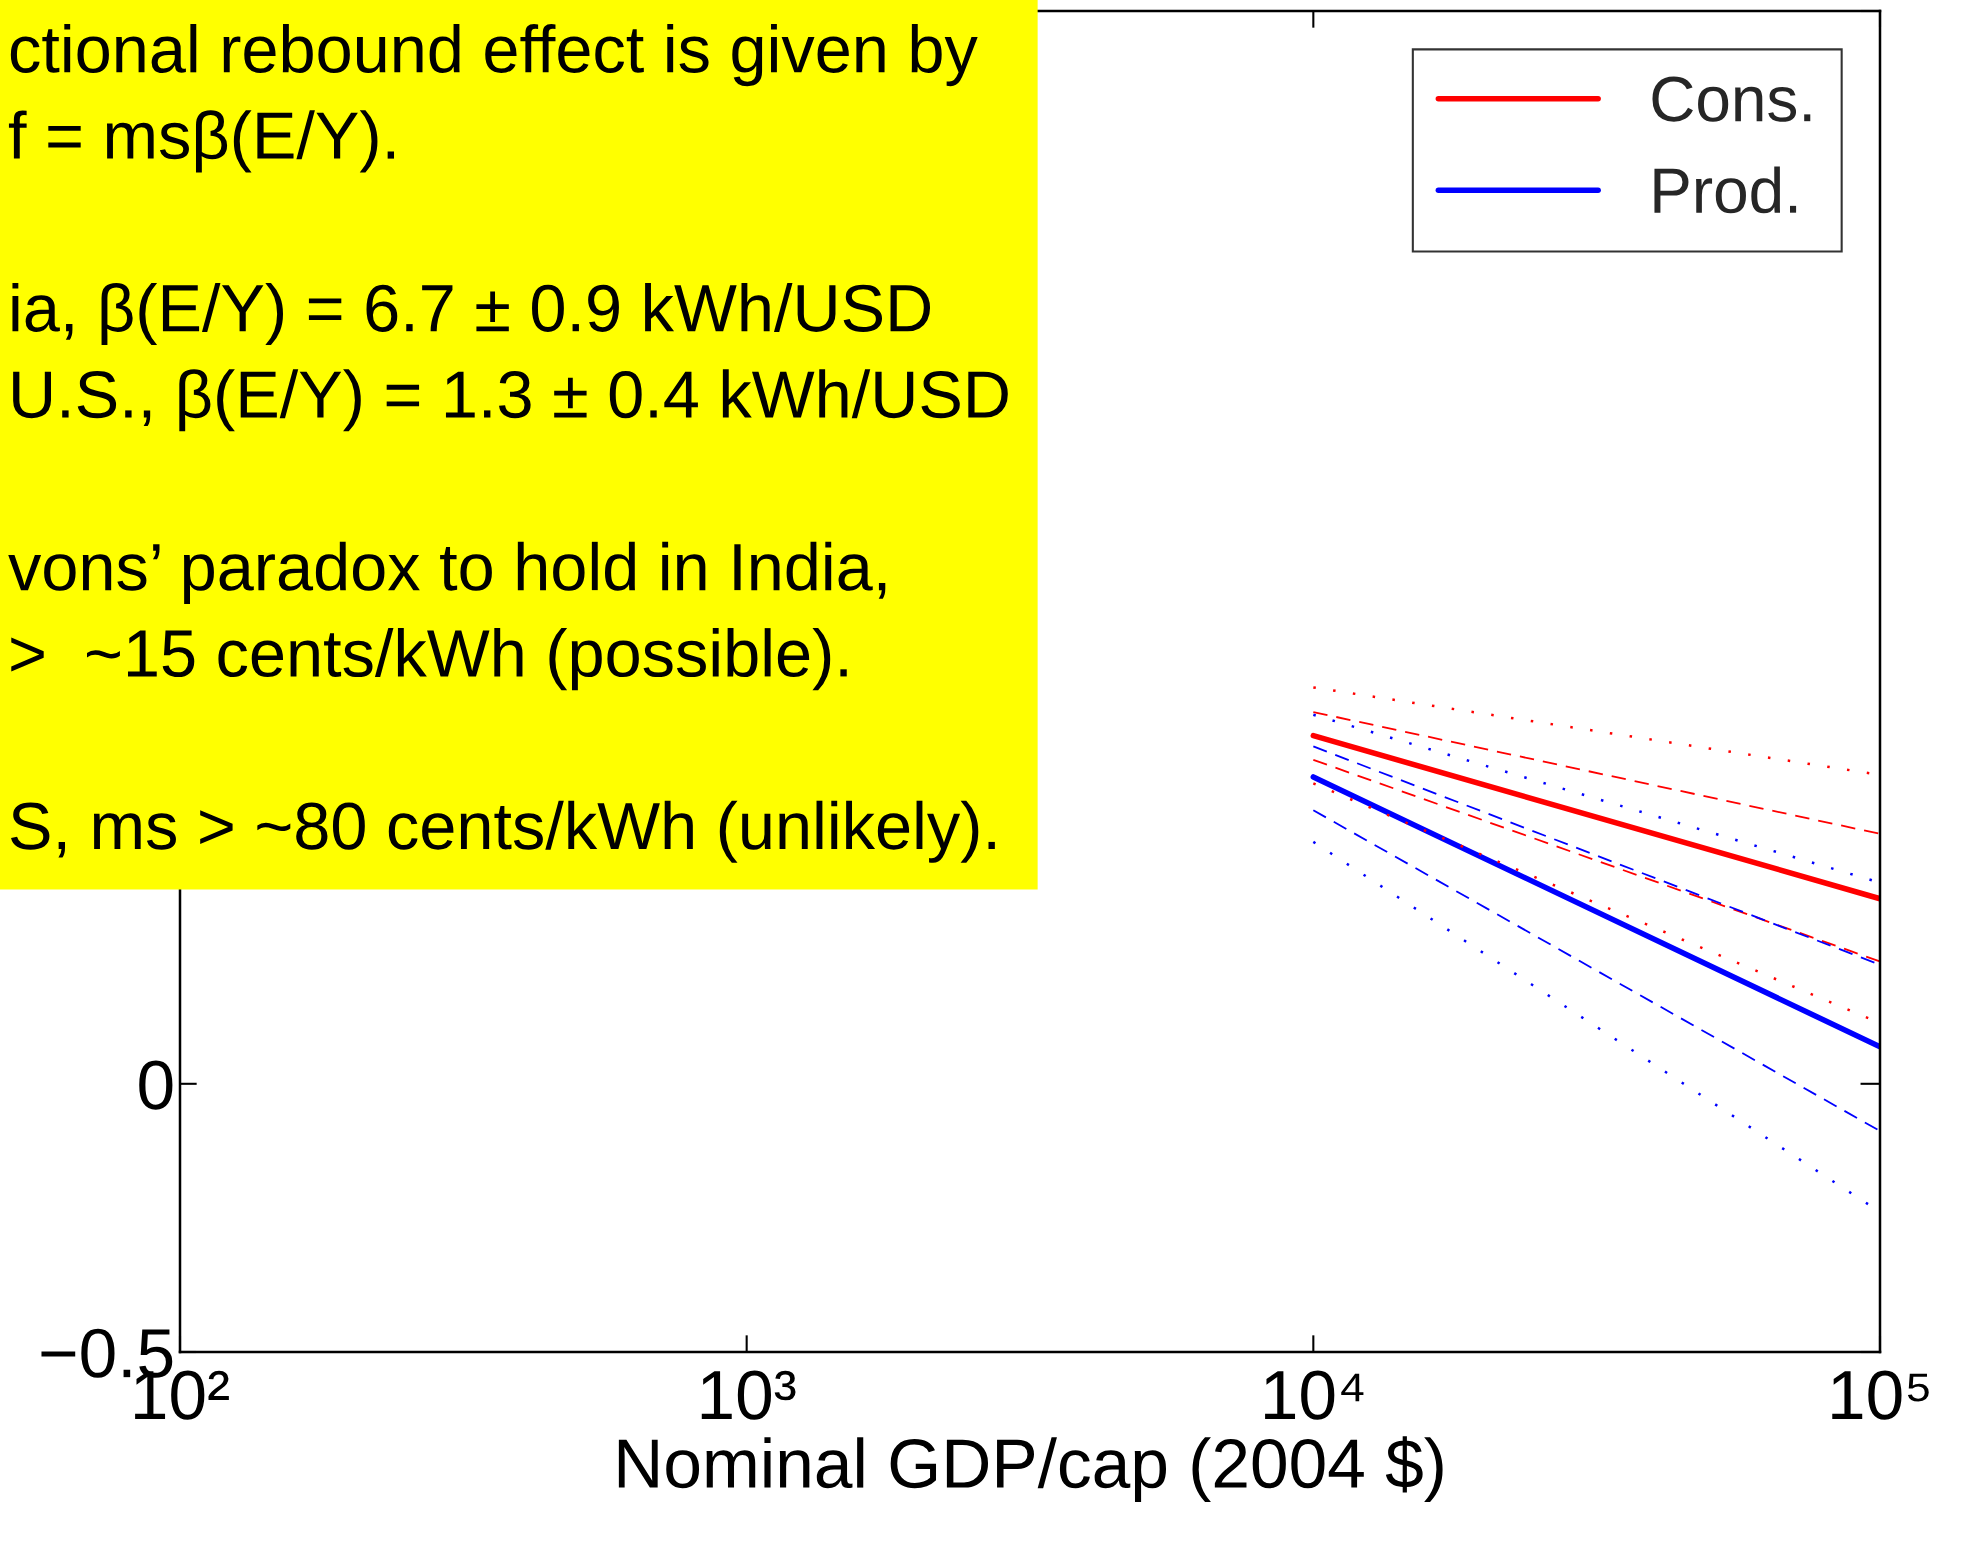  What do you see at coordinates (1030, 1469) in the screenshot?
I see `x-axis-title: Nominal GDP/cap (2004 $)` at bounding box center [1030, 1469].